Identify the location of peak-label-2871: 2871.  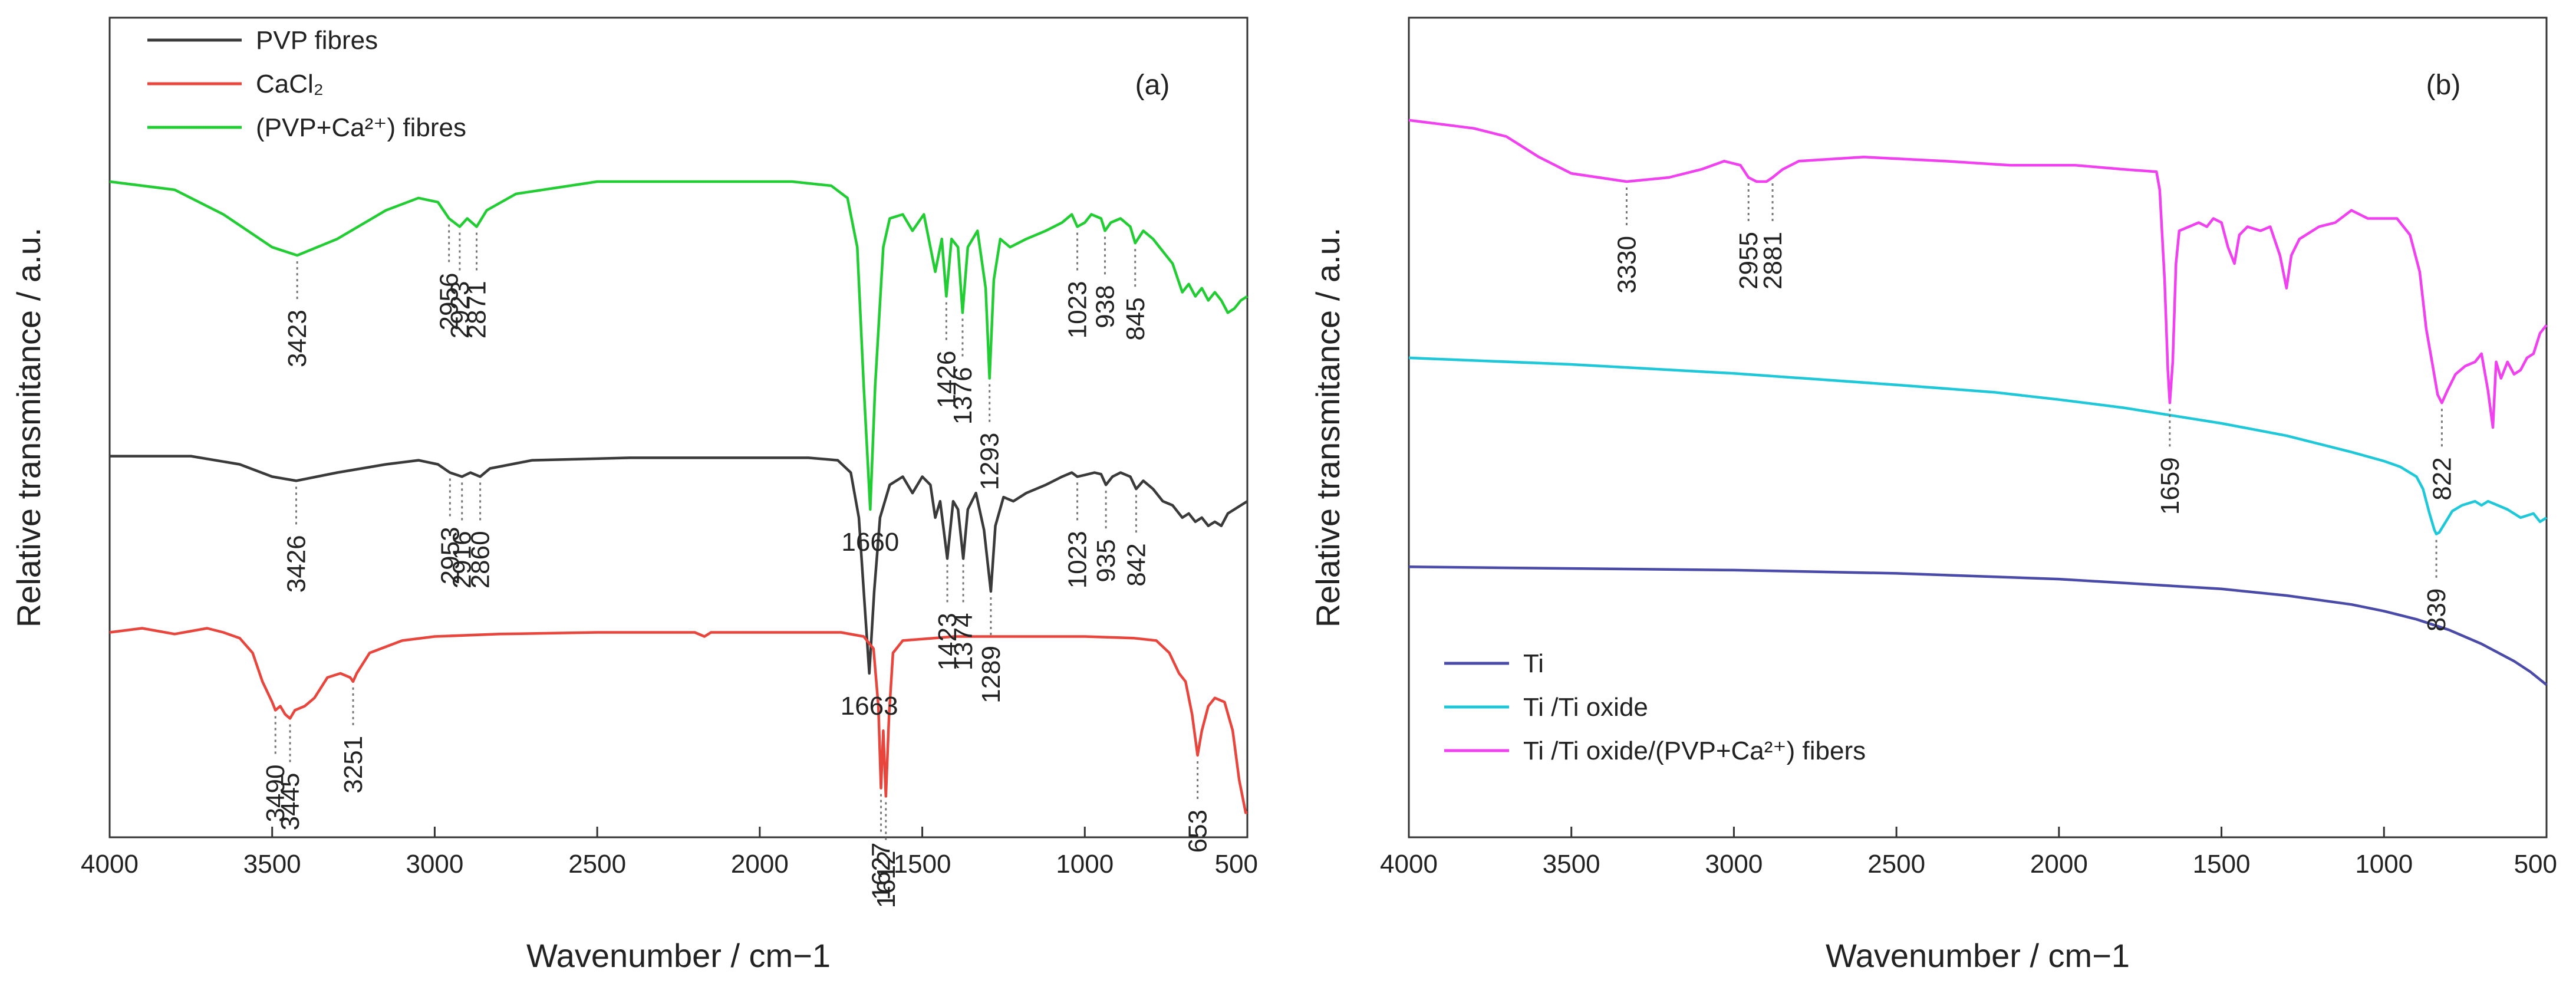
(477, 309).